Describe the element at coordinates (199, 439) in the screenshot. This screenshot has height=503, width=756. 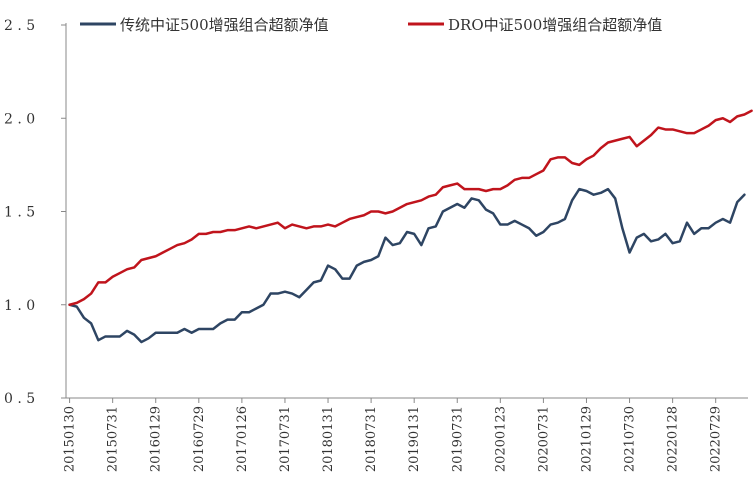
I see `x-tick-label: 20160729` at that location.